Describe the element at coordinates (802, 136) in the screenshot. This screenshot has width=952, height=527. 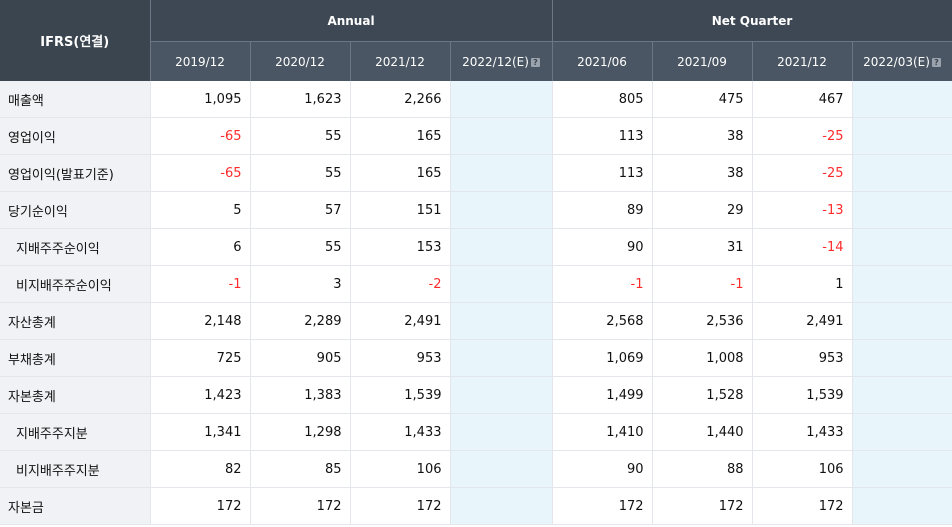
I see `value-cell: -25` at that location.